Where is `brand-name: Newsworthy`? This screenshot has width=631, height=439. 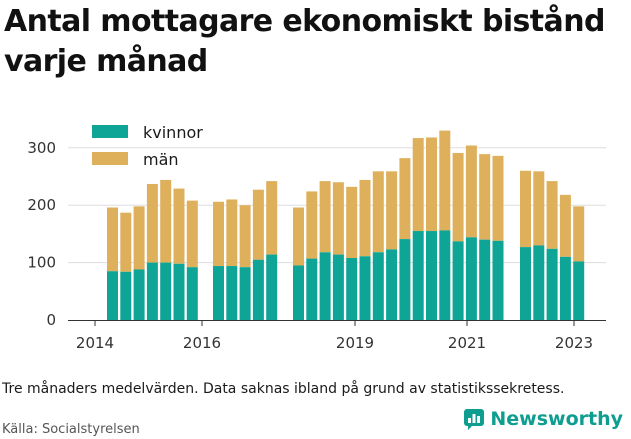 brand-name: Newsworthy is located at coordinates (556, 419).